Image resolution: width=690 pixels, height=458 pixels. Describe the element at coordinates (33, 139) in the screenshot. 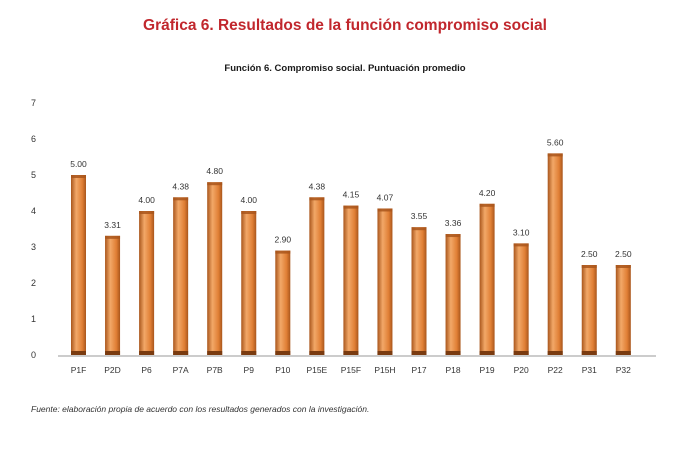

I see `y-tick-label: 6` at that location.